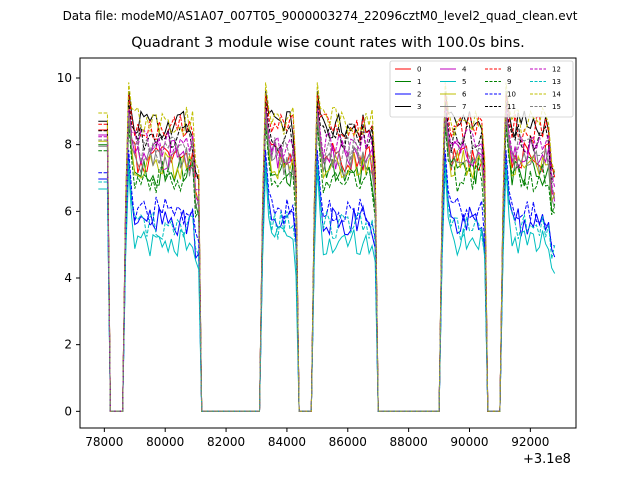  What do you see at coordinates (509, 82) in the screenshot?
I see `legend-label-9: 9` at bounding box center [509, 82].